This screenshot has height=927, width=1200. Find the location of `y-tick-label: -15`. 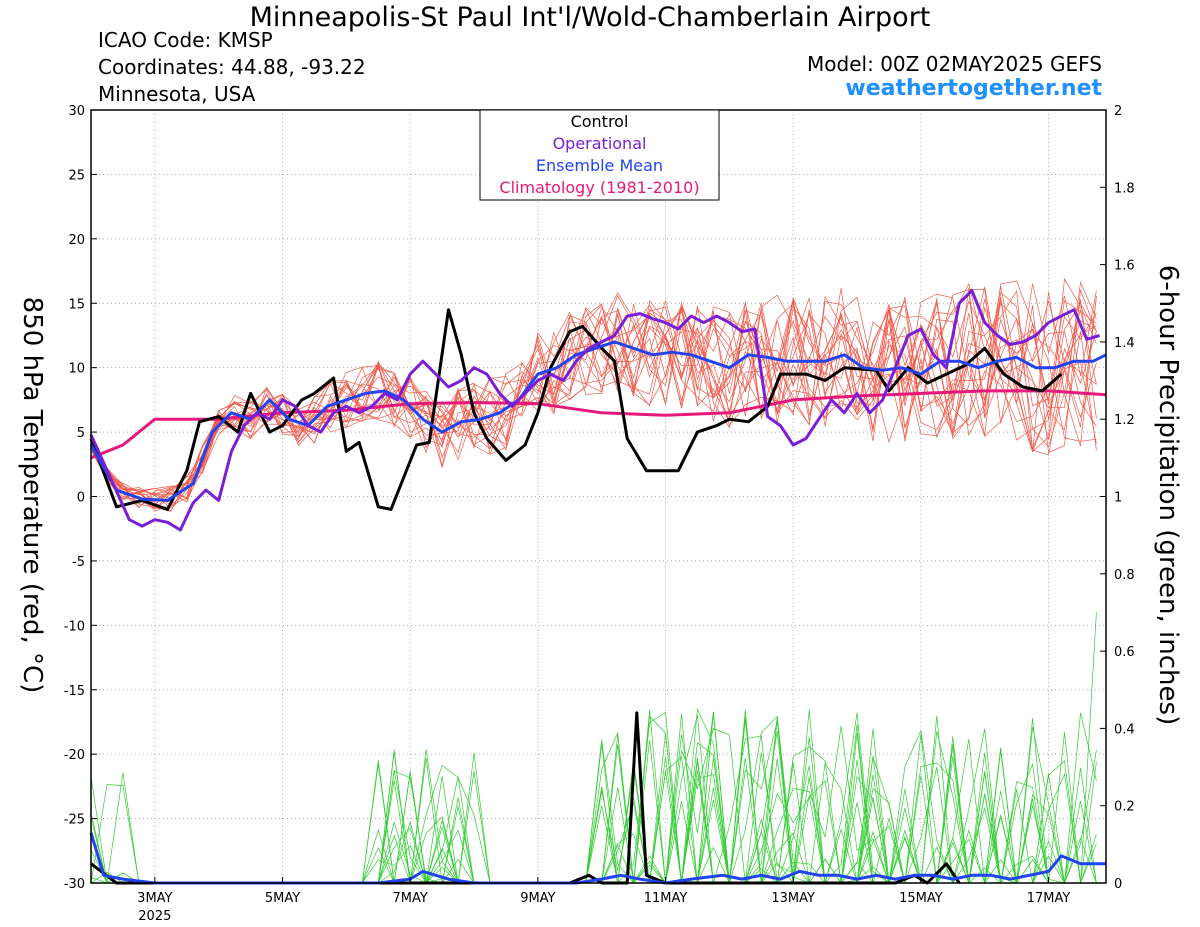

y-tick-label: -15 is located at coordinates (74, 691).